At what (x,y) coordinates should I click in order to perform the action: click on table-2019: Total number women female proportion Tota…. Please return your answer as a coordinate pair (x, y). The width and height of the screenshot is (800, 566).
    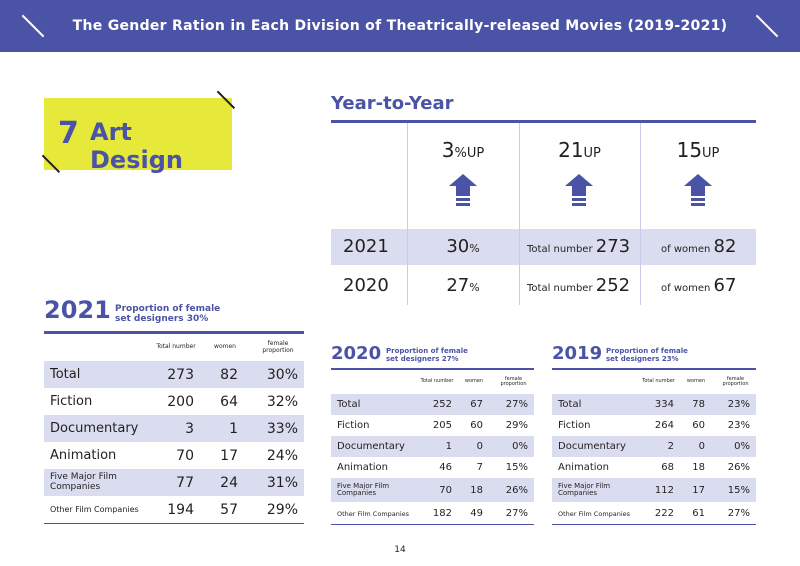
    Looking at the image, I should click on (654, 447).